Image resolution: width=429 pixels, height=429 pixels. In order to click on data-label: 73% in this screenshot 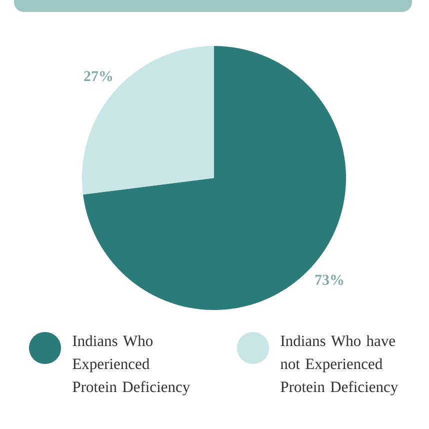, I will do `click(329, 279)`.